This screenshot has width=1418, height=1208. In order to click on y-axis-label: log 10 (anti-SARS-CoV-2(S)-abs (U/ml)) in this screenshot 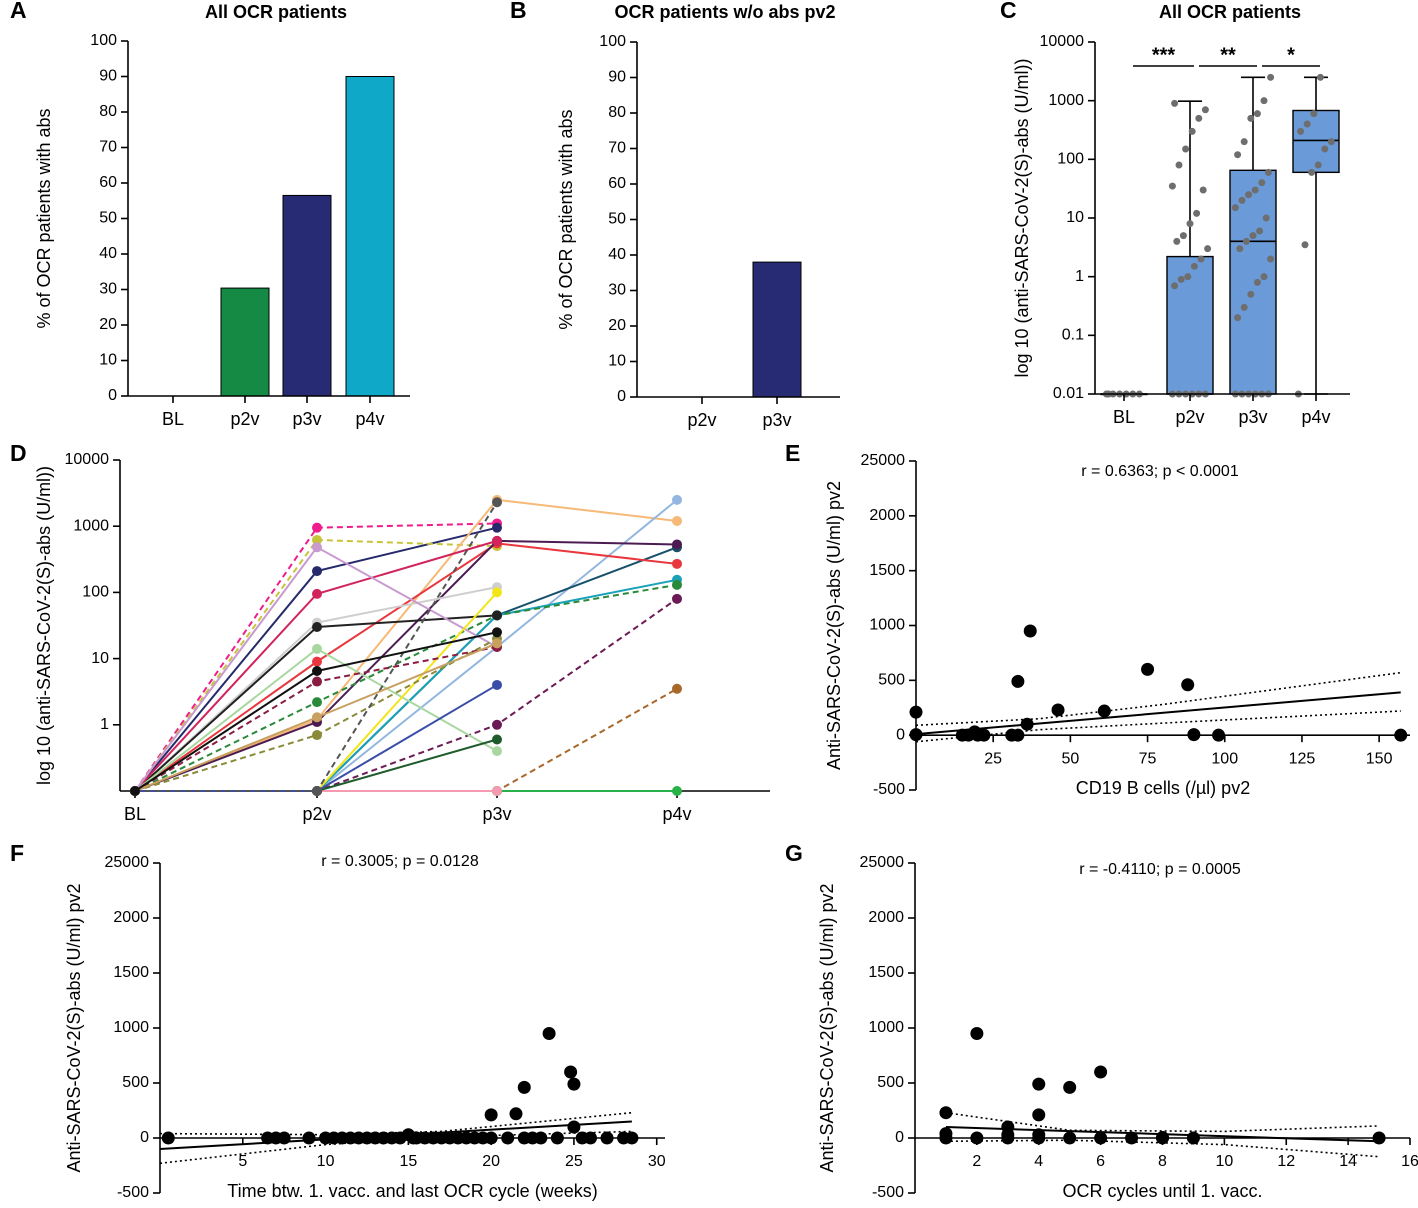, I will do `click(1022, 217)`.